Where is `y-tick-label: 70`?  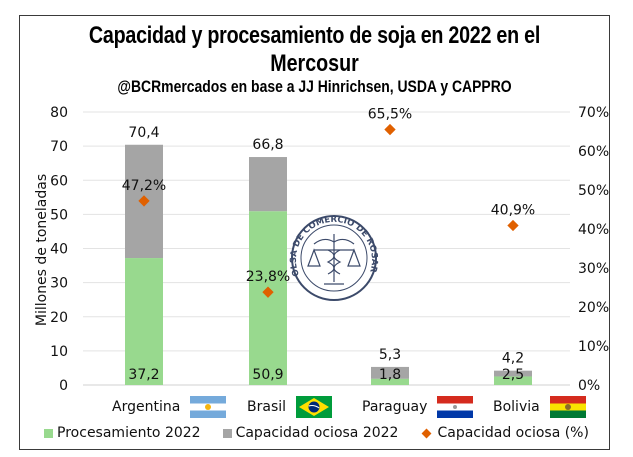
y-tick-label: 70 is located at coordinates (59, 147).